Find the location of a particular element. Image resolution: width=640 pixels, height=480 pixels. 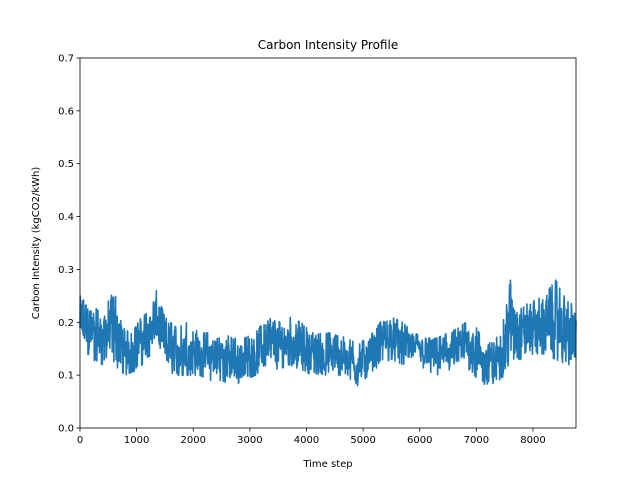

y-tick-label: 0.3 is located at coordinates (66, 270).